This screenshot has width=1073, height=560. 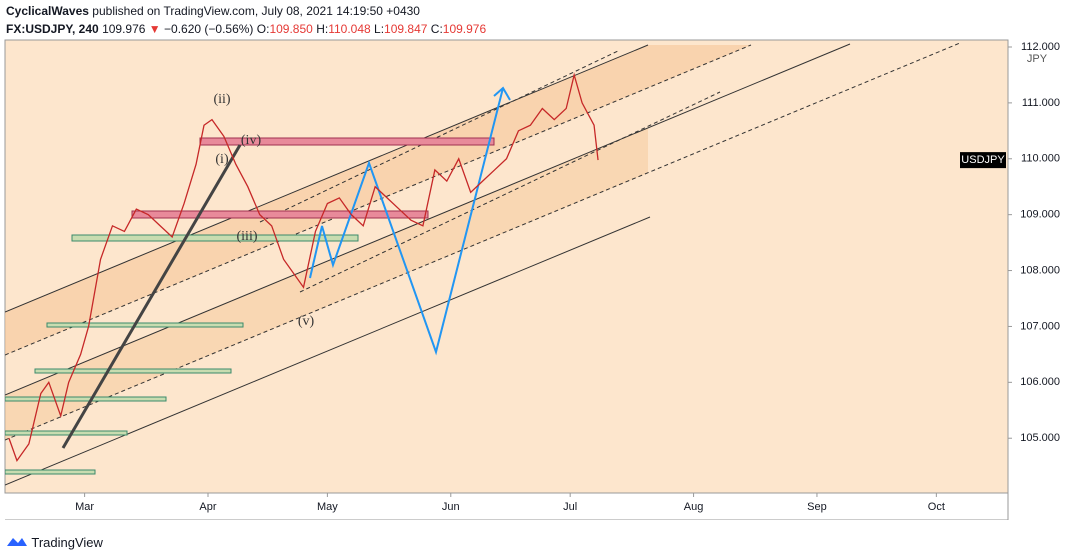 I want to click on c: 109.976, so click(x=464, y=29).